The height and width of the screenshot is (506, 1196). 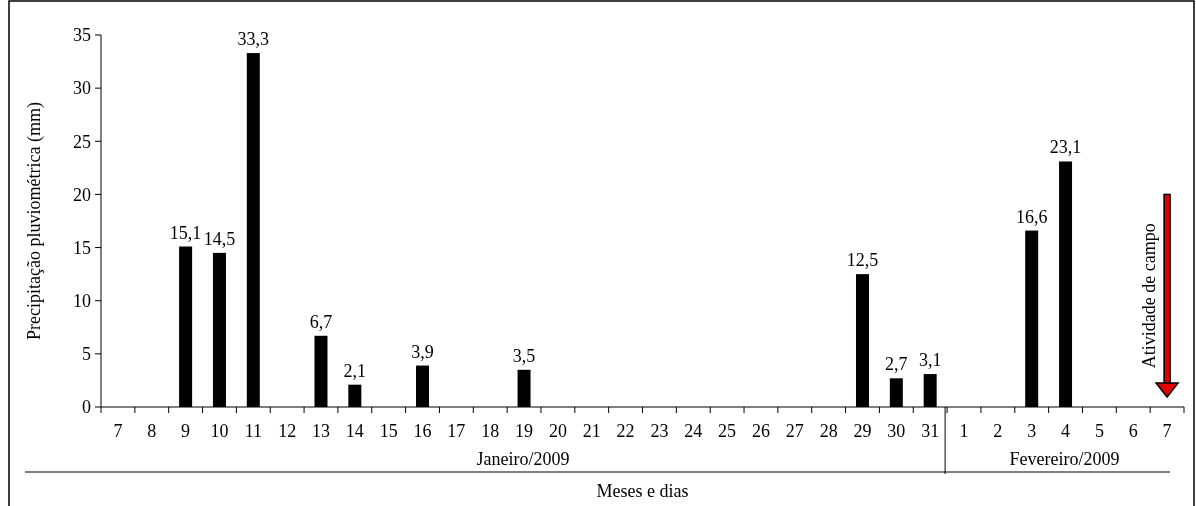 I want to click on x-tick-label: 26, so click(x=760, y=431).